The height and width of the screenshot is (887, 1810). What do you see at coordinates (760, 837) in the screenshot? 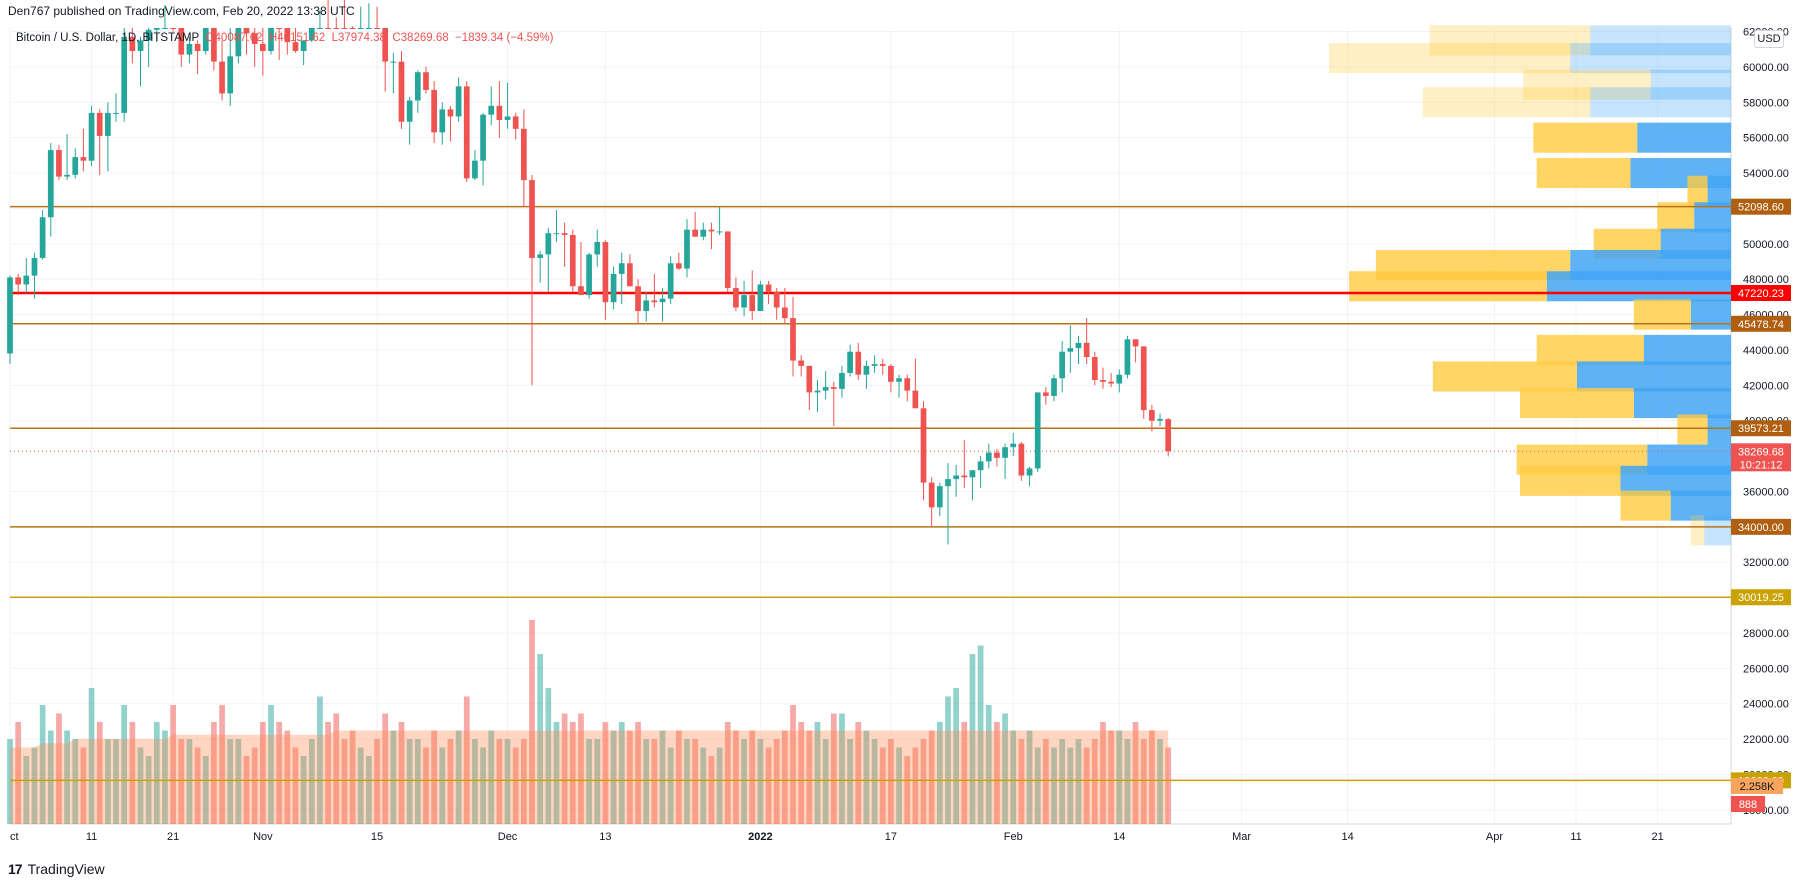
I see `time-tick-label: 2022` at bounding box center [760, 837].